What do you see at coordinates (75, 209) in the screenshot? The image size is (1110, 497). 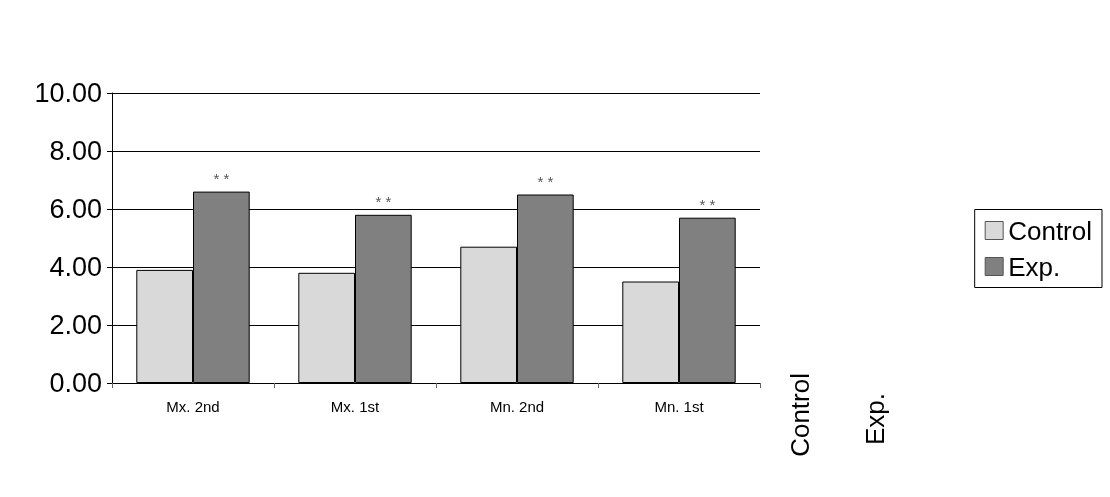 I see `y-tick-label: 6.00` at bounding box center [75, 209].